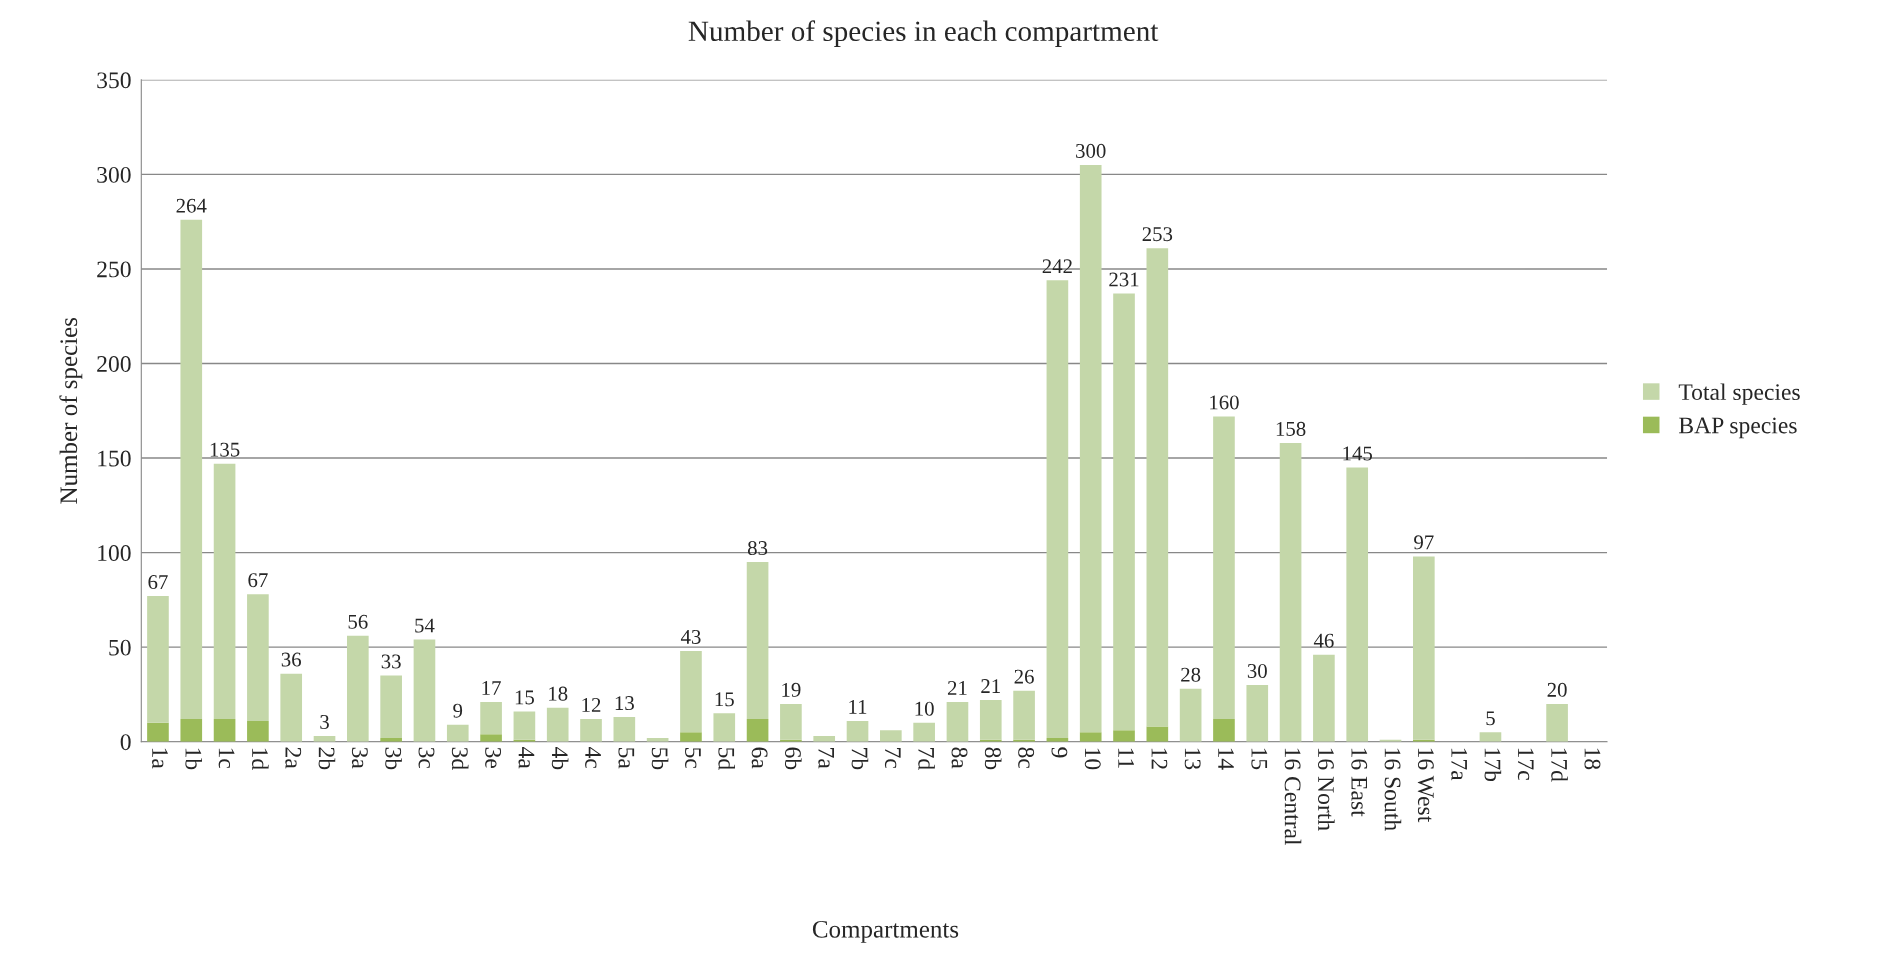 The width and height of the screenshot is (1884, 962). Describe the element at coordinates (114, 80) in the screenshot. I see `y-tick-label: 350` at that location.